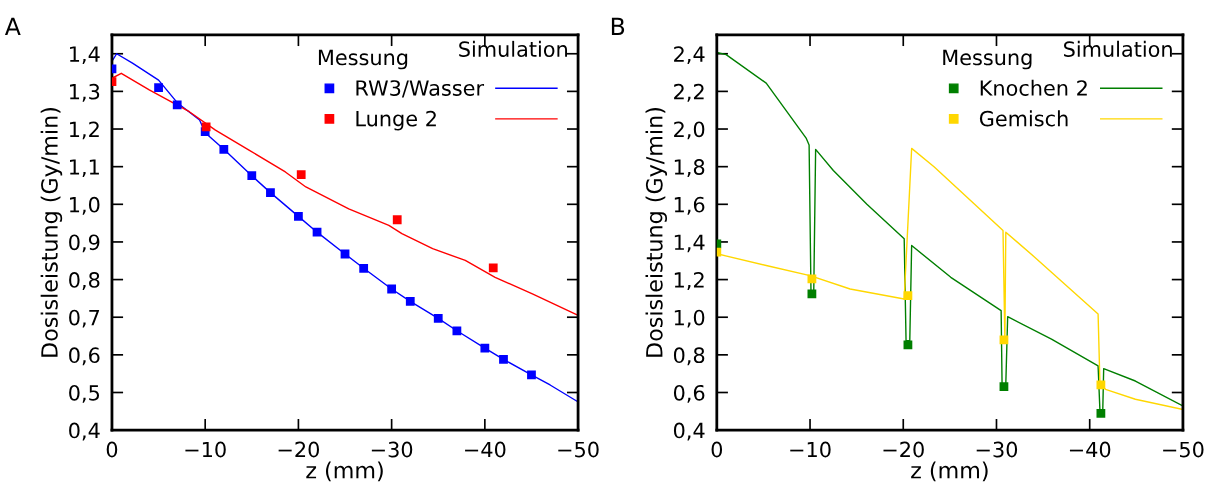 The image size is (1217, 499). Describe the element at coordinates (84, 318) in the screenshot. I see `y-tick-label: 0,7` at that location.